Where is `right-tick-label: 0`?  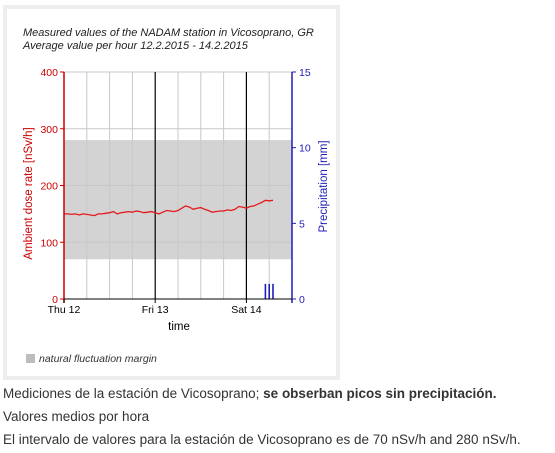 right-tick-label: 0 is located at coordinates (302, 300).